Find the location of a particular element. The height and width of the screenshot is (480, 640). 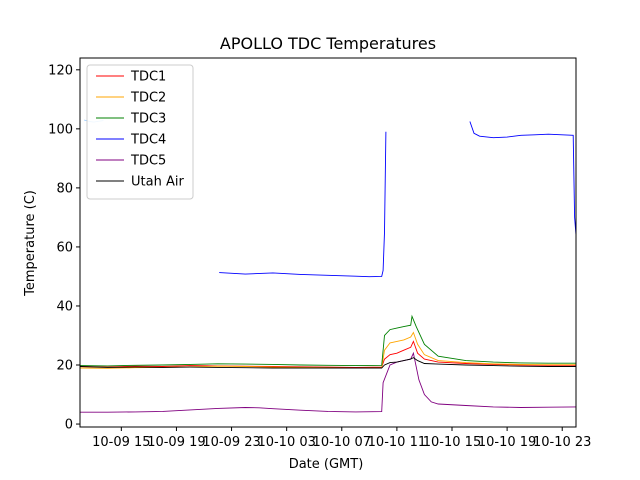

y-tick-label-3: 60 is located at coordinates (64, 247).